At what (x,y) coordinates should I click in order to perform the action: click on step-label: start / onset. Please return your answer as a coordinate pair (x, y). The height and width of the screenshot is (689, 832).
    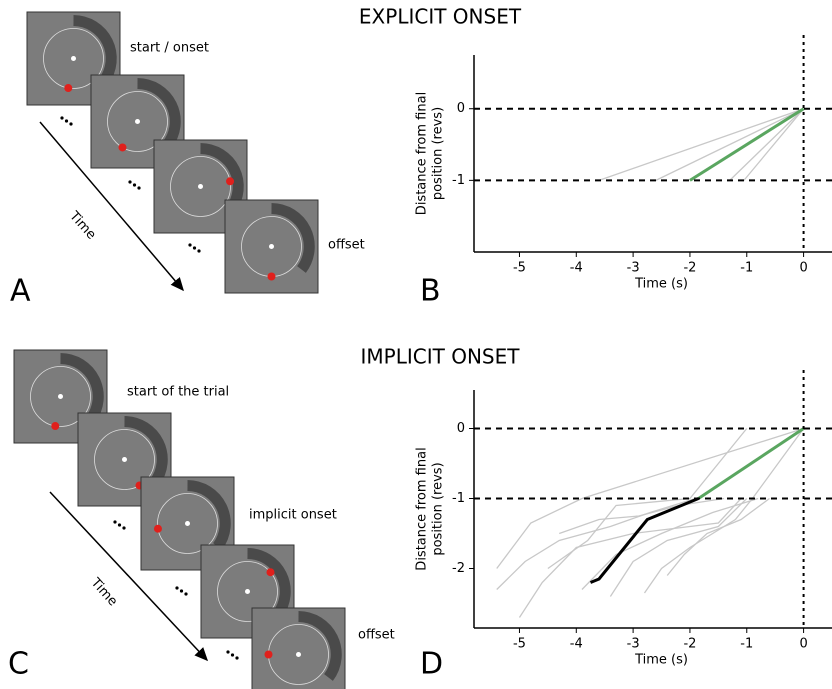
    Looking at the image, I should click on (169, 48).